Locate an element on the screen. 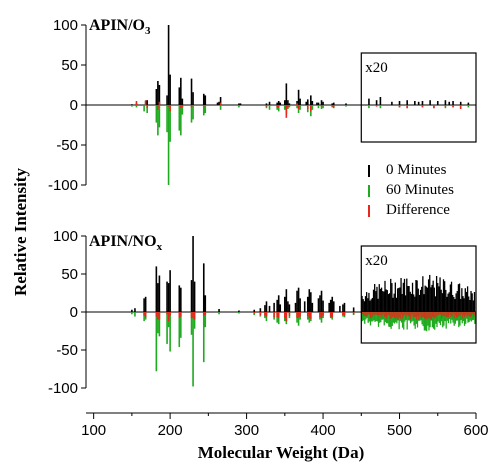 Image resolution: width=489 pixels, height=462 pixels. x-tick-label: 600 is located at coordinates (475, 430).